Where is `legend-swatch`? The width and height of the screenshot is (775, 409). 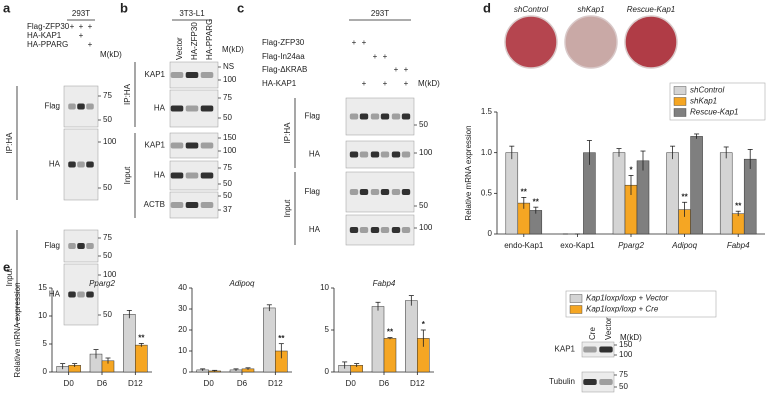 legend-swatch is located at coordinates (680, 90).